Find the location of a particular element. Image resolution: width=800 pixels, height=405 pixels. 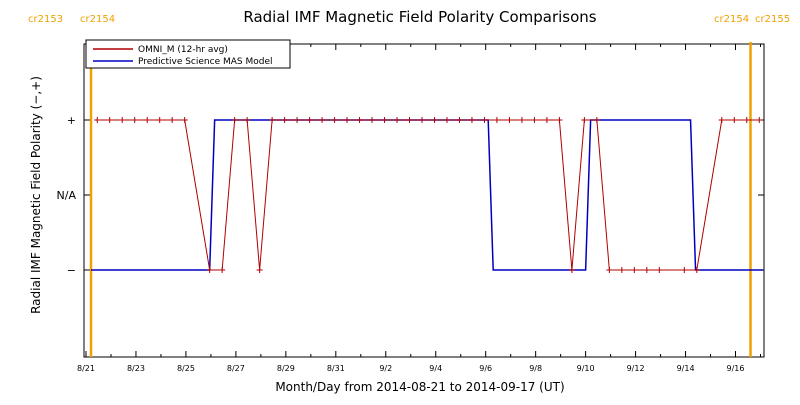

x-tick-label: 9/8 is located at coordinates (535, 368).